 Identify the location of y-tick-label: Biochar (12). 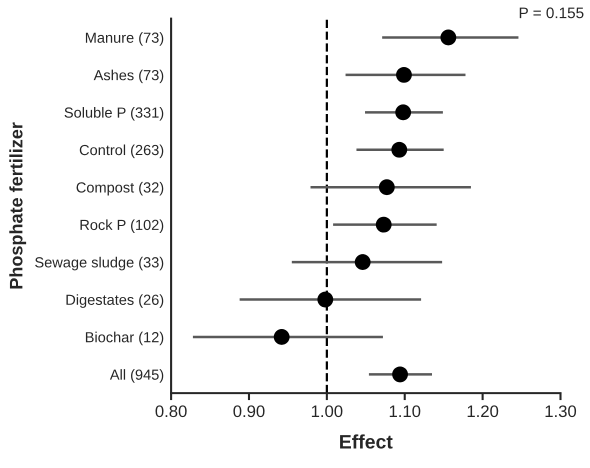
(125, 339).